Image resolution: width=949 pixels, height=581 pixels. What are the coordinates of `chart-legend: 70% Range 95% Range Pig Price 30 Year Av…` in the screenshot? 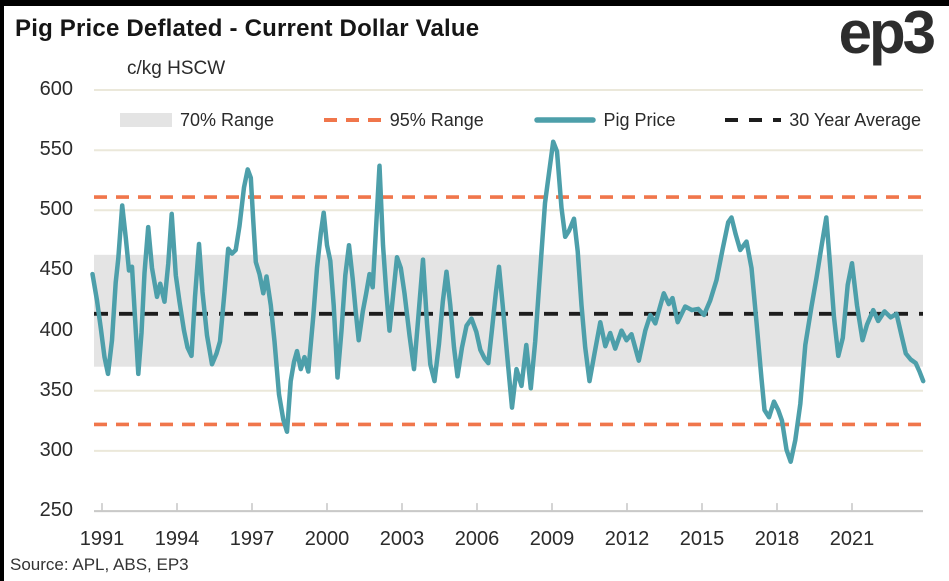 It's located at (520, 120).